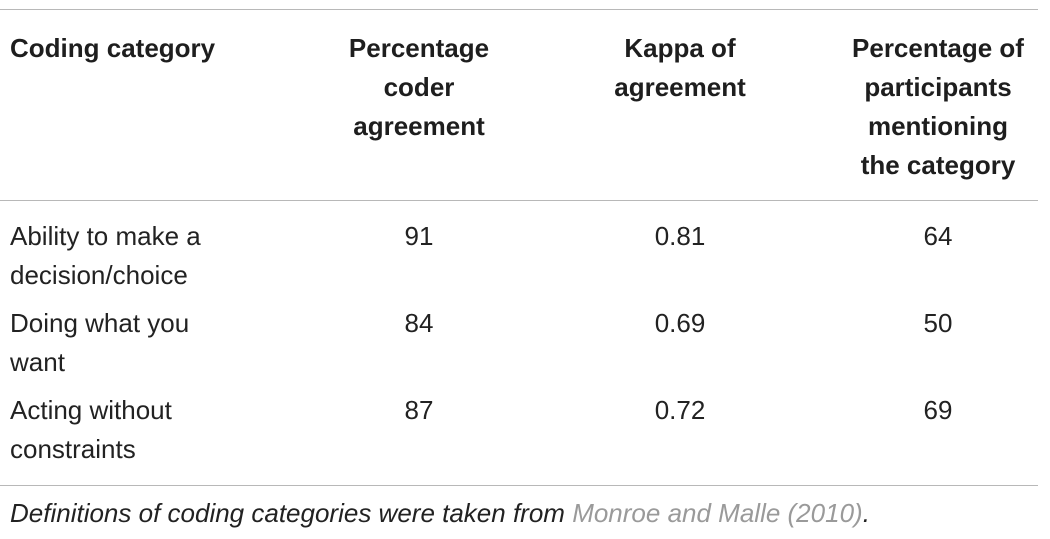 Image resolution: width=1050 pixels, height=539 pixels. I want to click on table-bottom-rule, so click(519, 485).